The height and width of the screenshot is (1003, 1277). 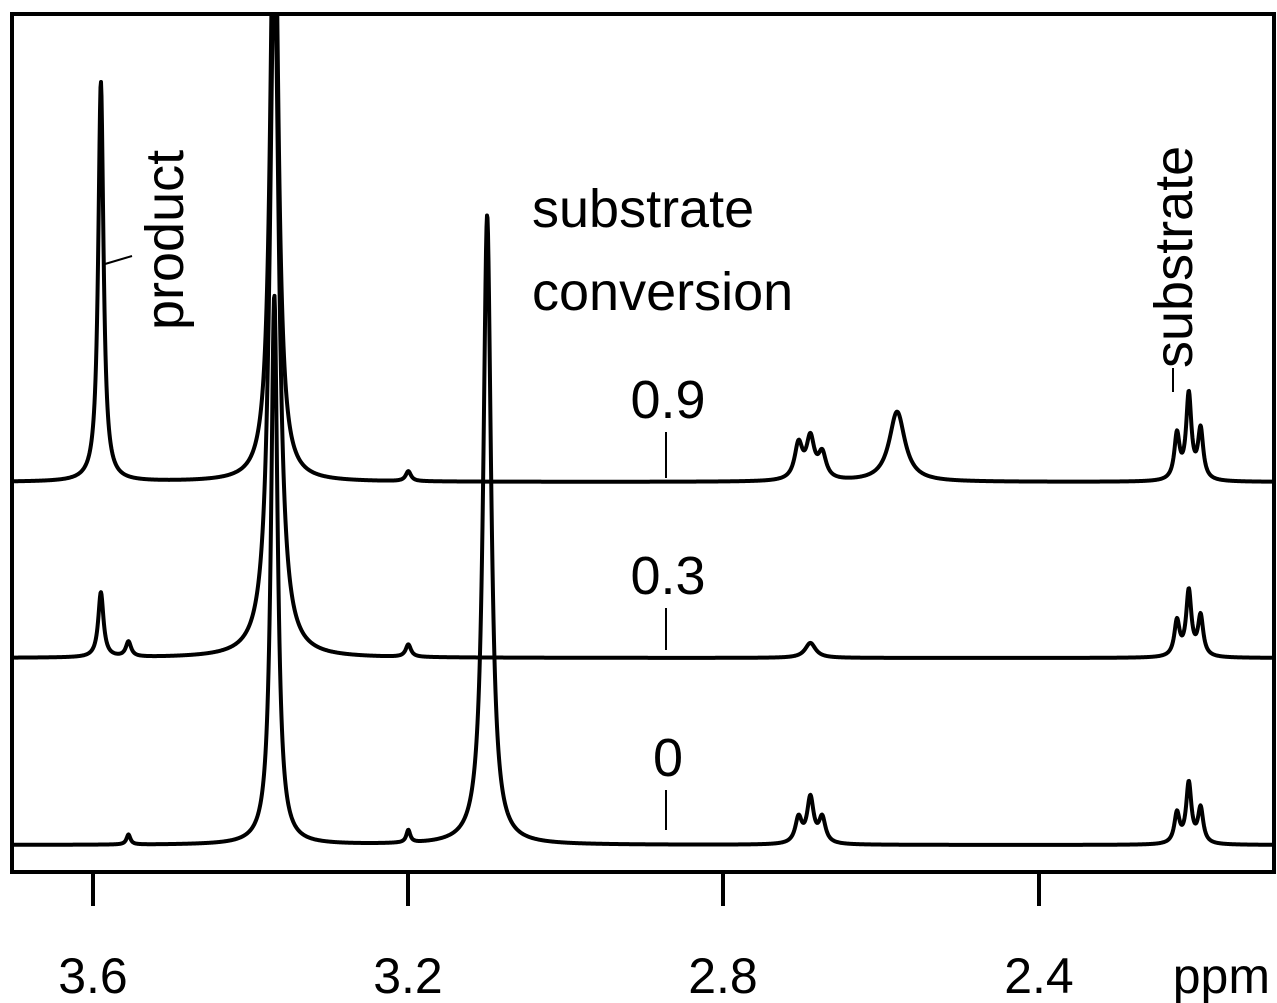 What do you see at coordinates (667, 400) in the screenshot?
I see `conversion-label-0.9: 0.9` at bounding box center [667, 400].